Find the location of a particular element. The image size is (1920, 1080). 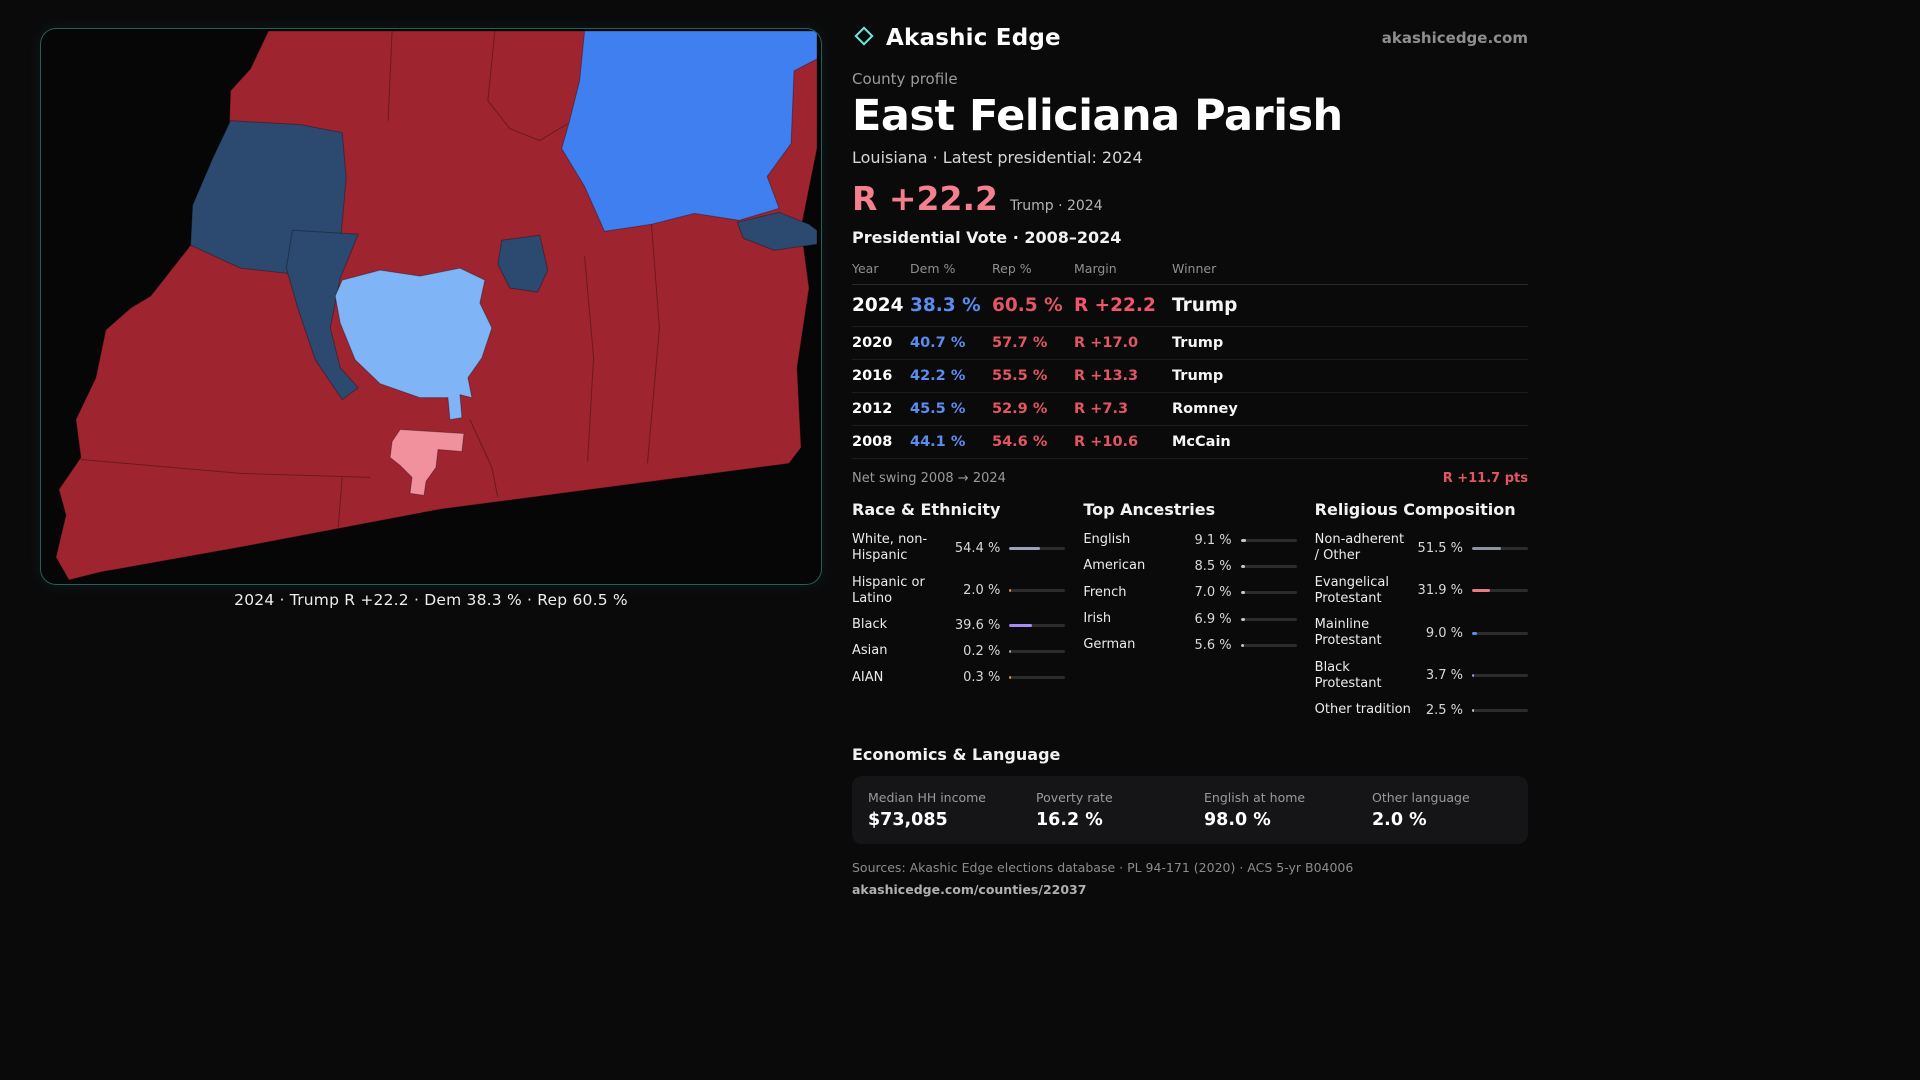

diamond-logo-icon is located at coordinates (864, 38).